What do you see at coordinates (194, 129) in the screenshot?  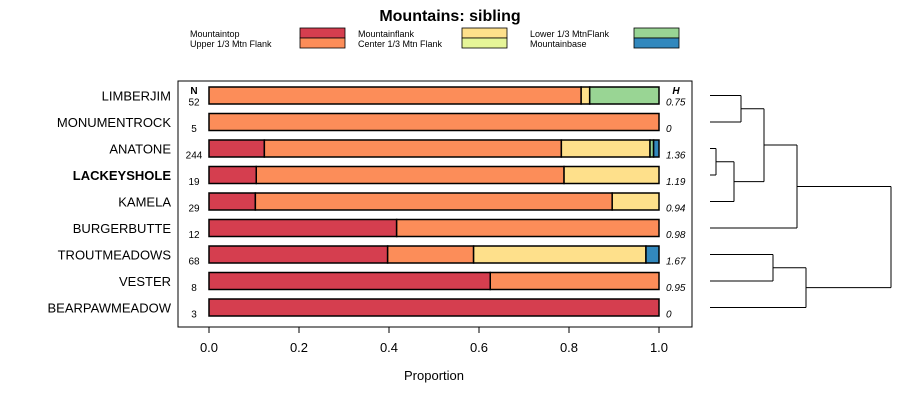 I see `row-n-value: 5` at bounding box center [194, 129].